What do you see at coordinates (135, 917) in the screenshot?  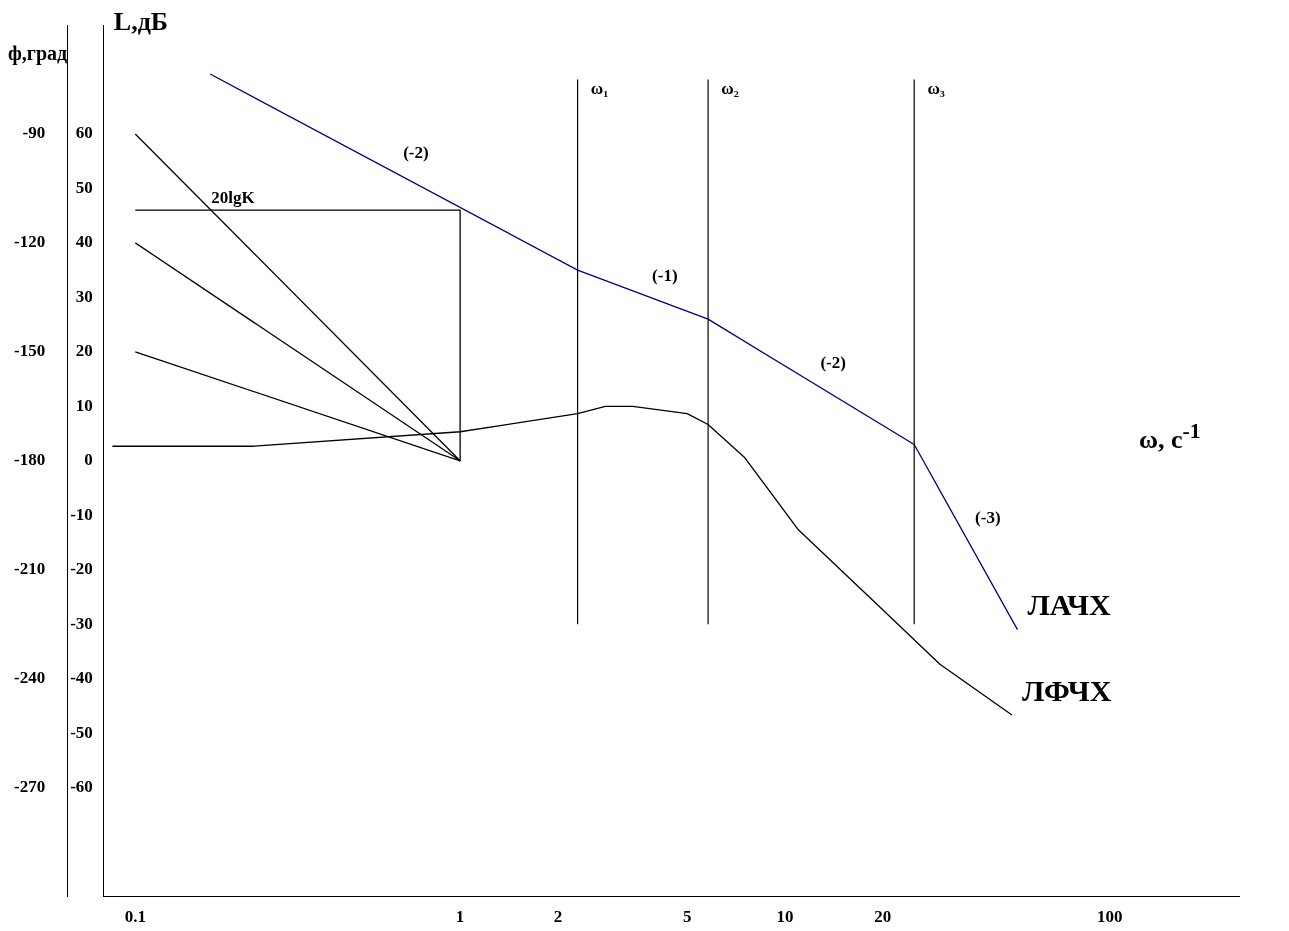 I see `x-tick-label: 0.1` at bounding box center [135, 917].